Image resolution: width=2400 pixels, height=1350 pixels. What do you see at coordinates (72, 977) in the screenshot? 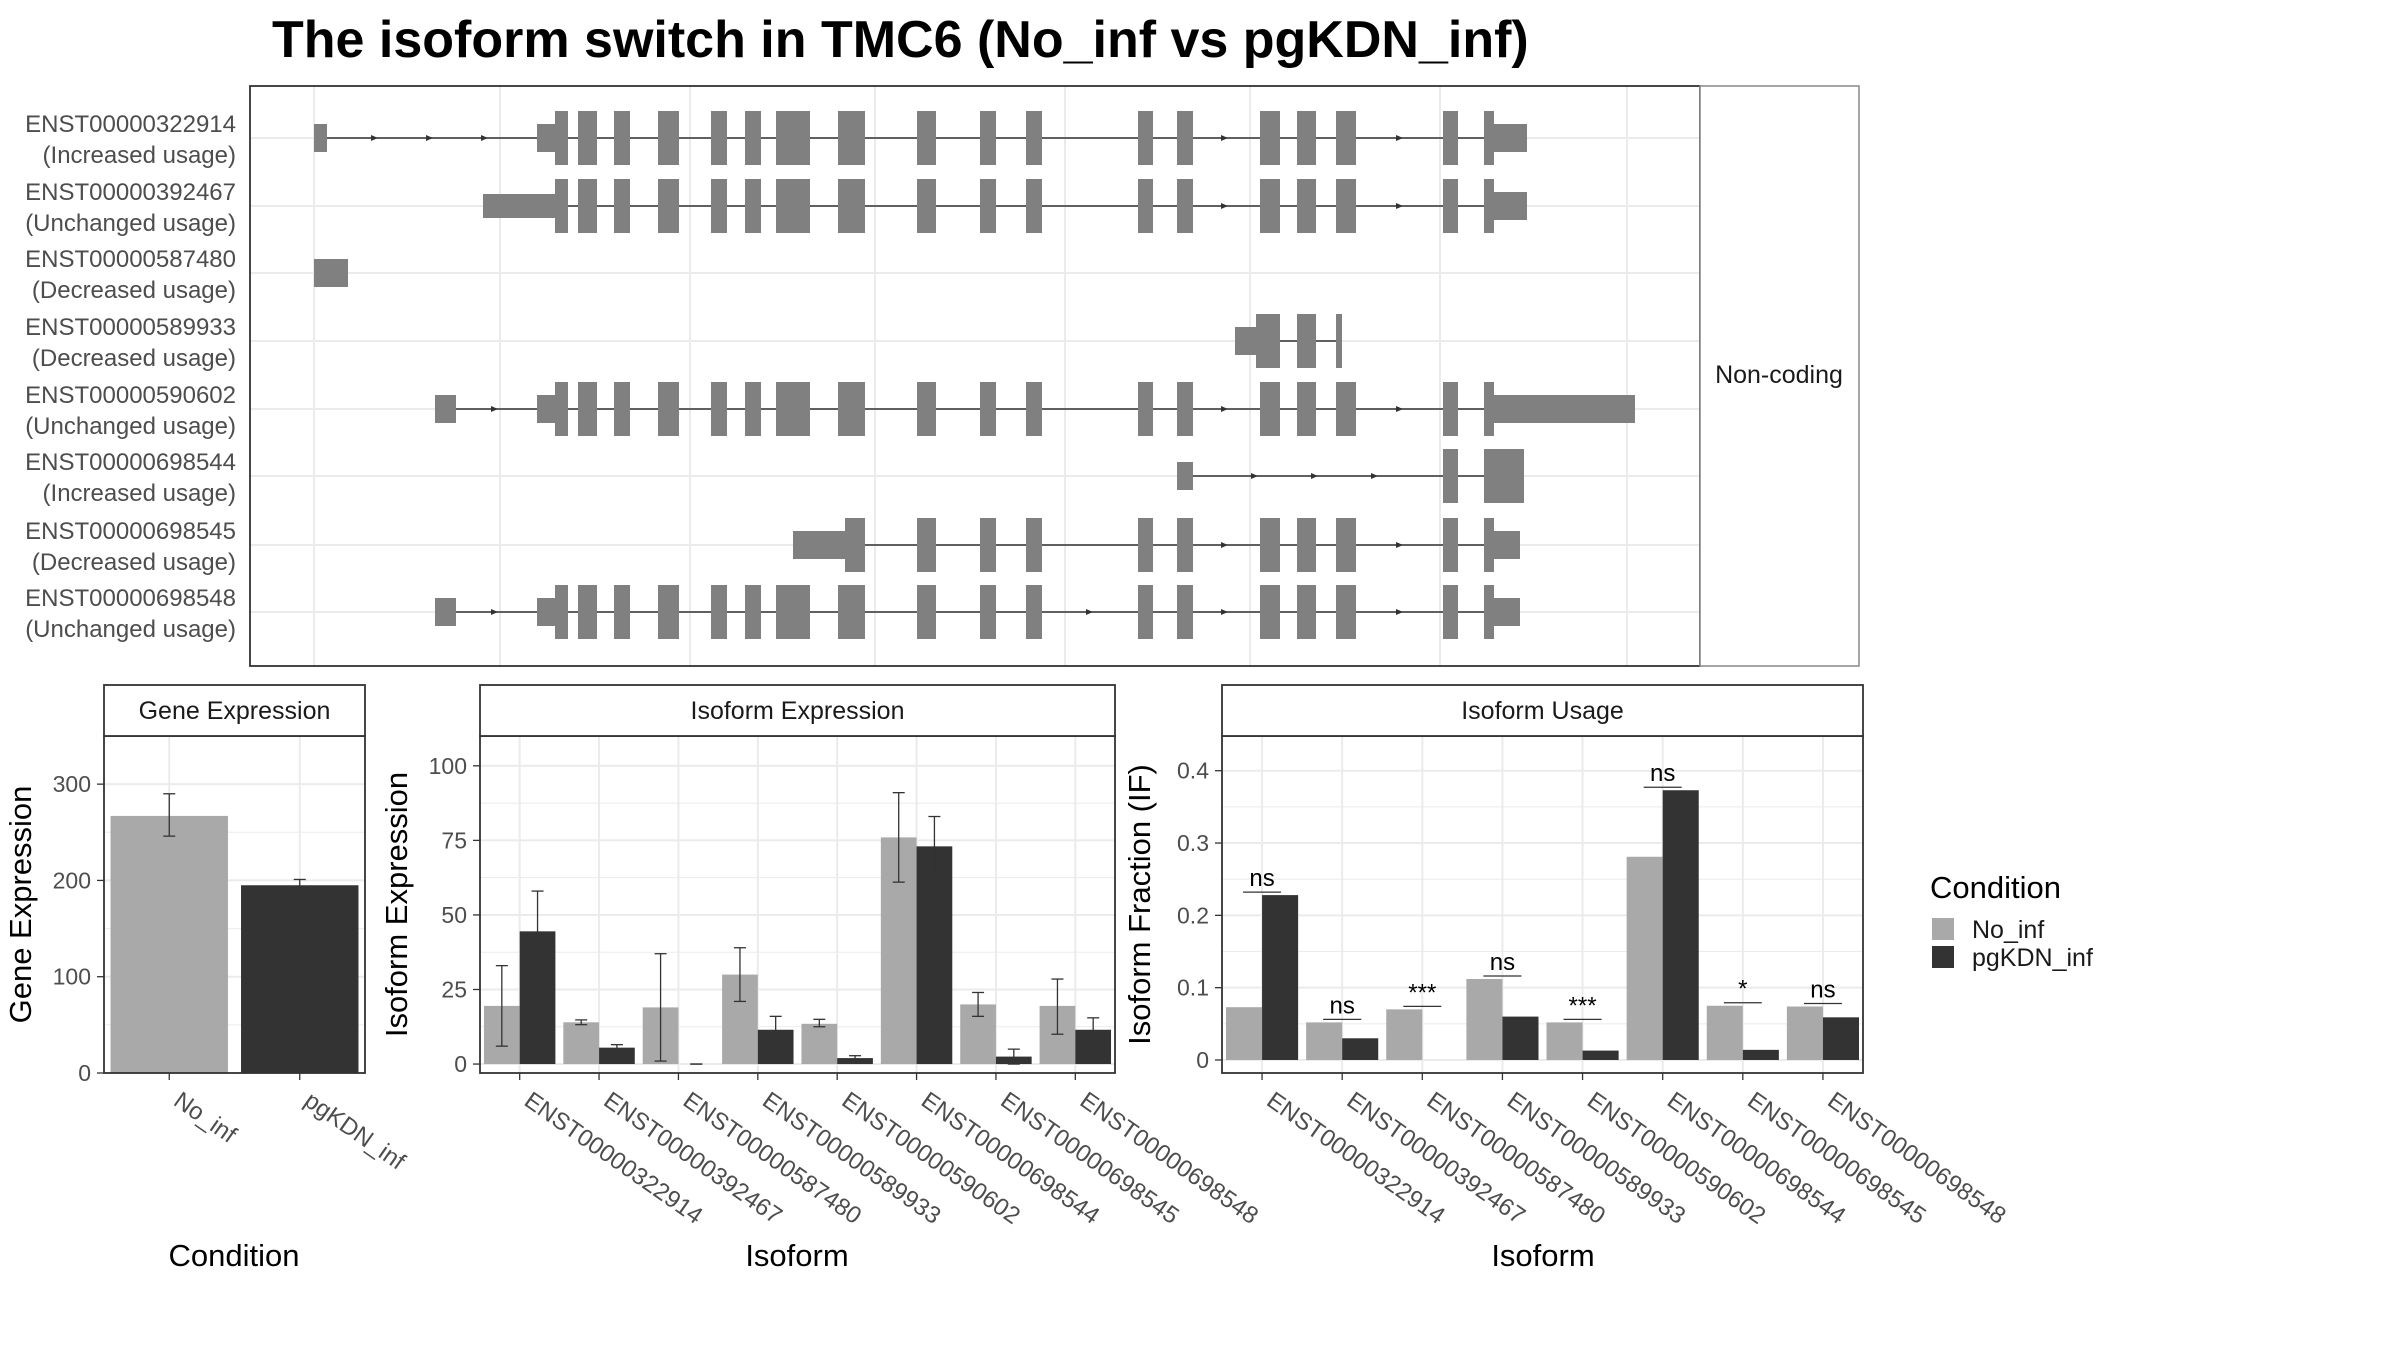
I see `y-tick-label: 100` at bounding box center [72, 977].